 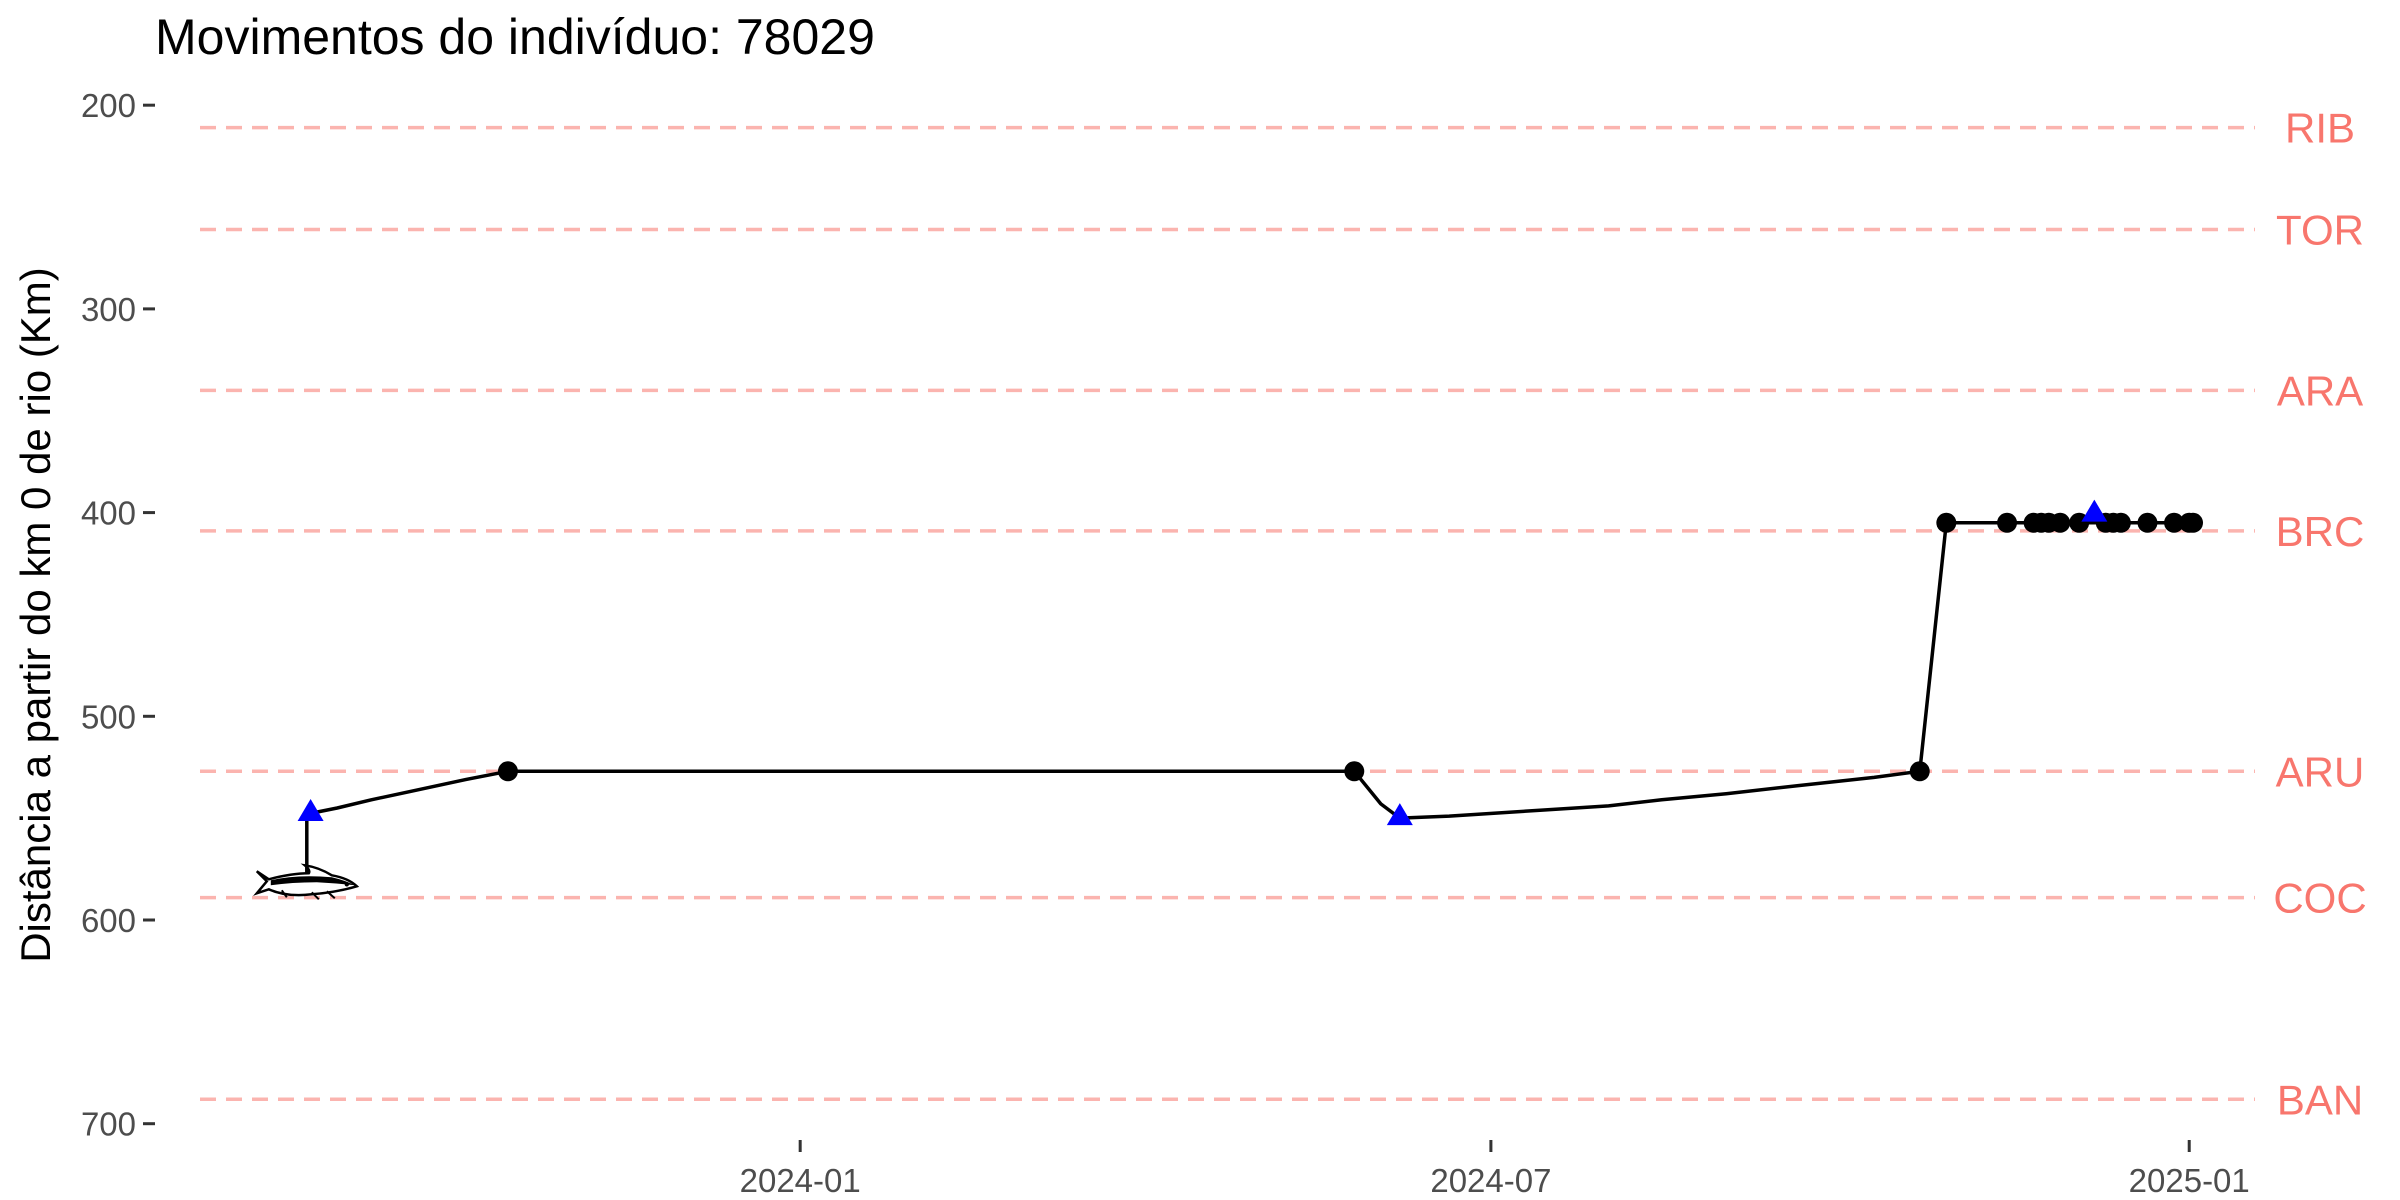 What do you see at coordinates (312, 881) in the screenshot?
I see `fish-back-stripe` at bounding box center [312, 881].